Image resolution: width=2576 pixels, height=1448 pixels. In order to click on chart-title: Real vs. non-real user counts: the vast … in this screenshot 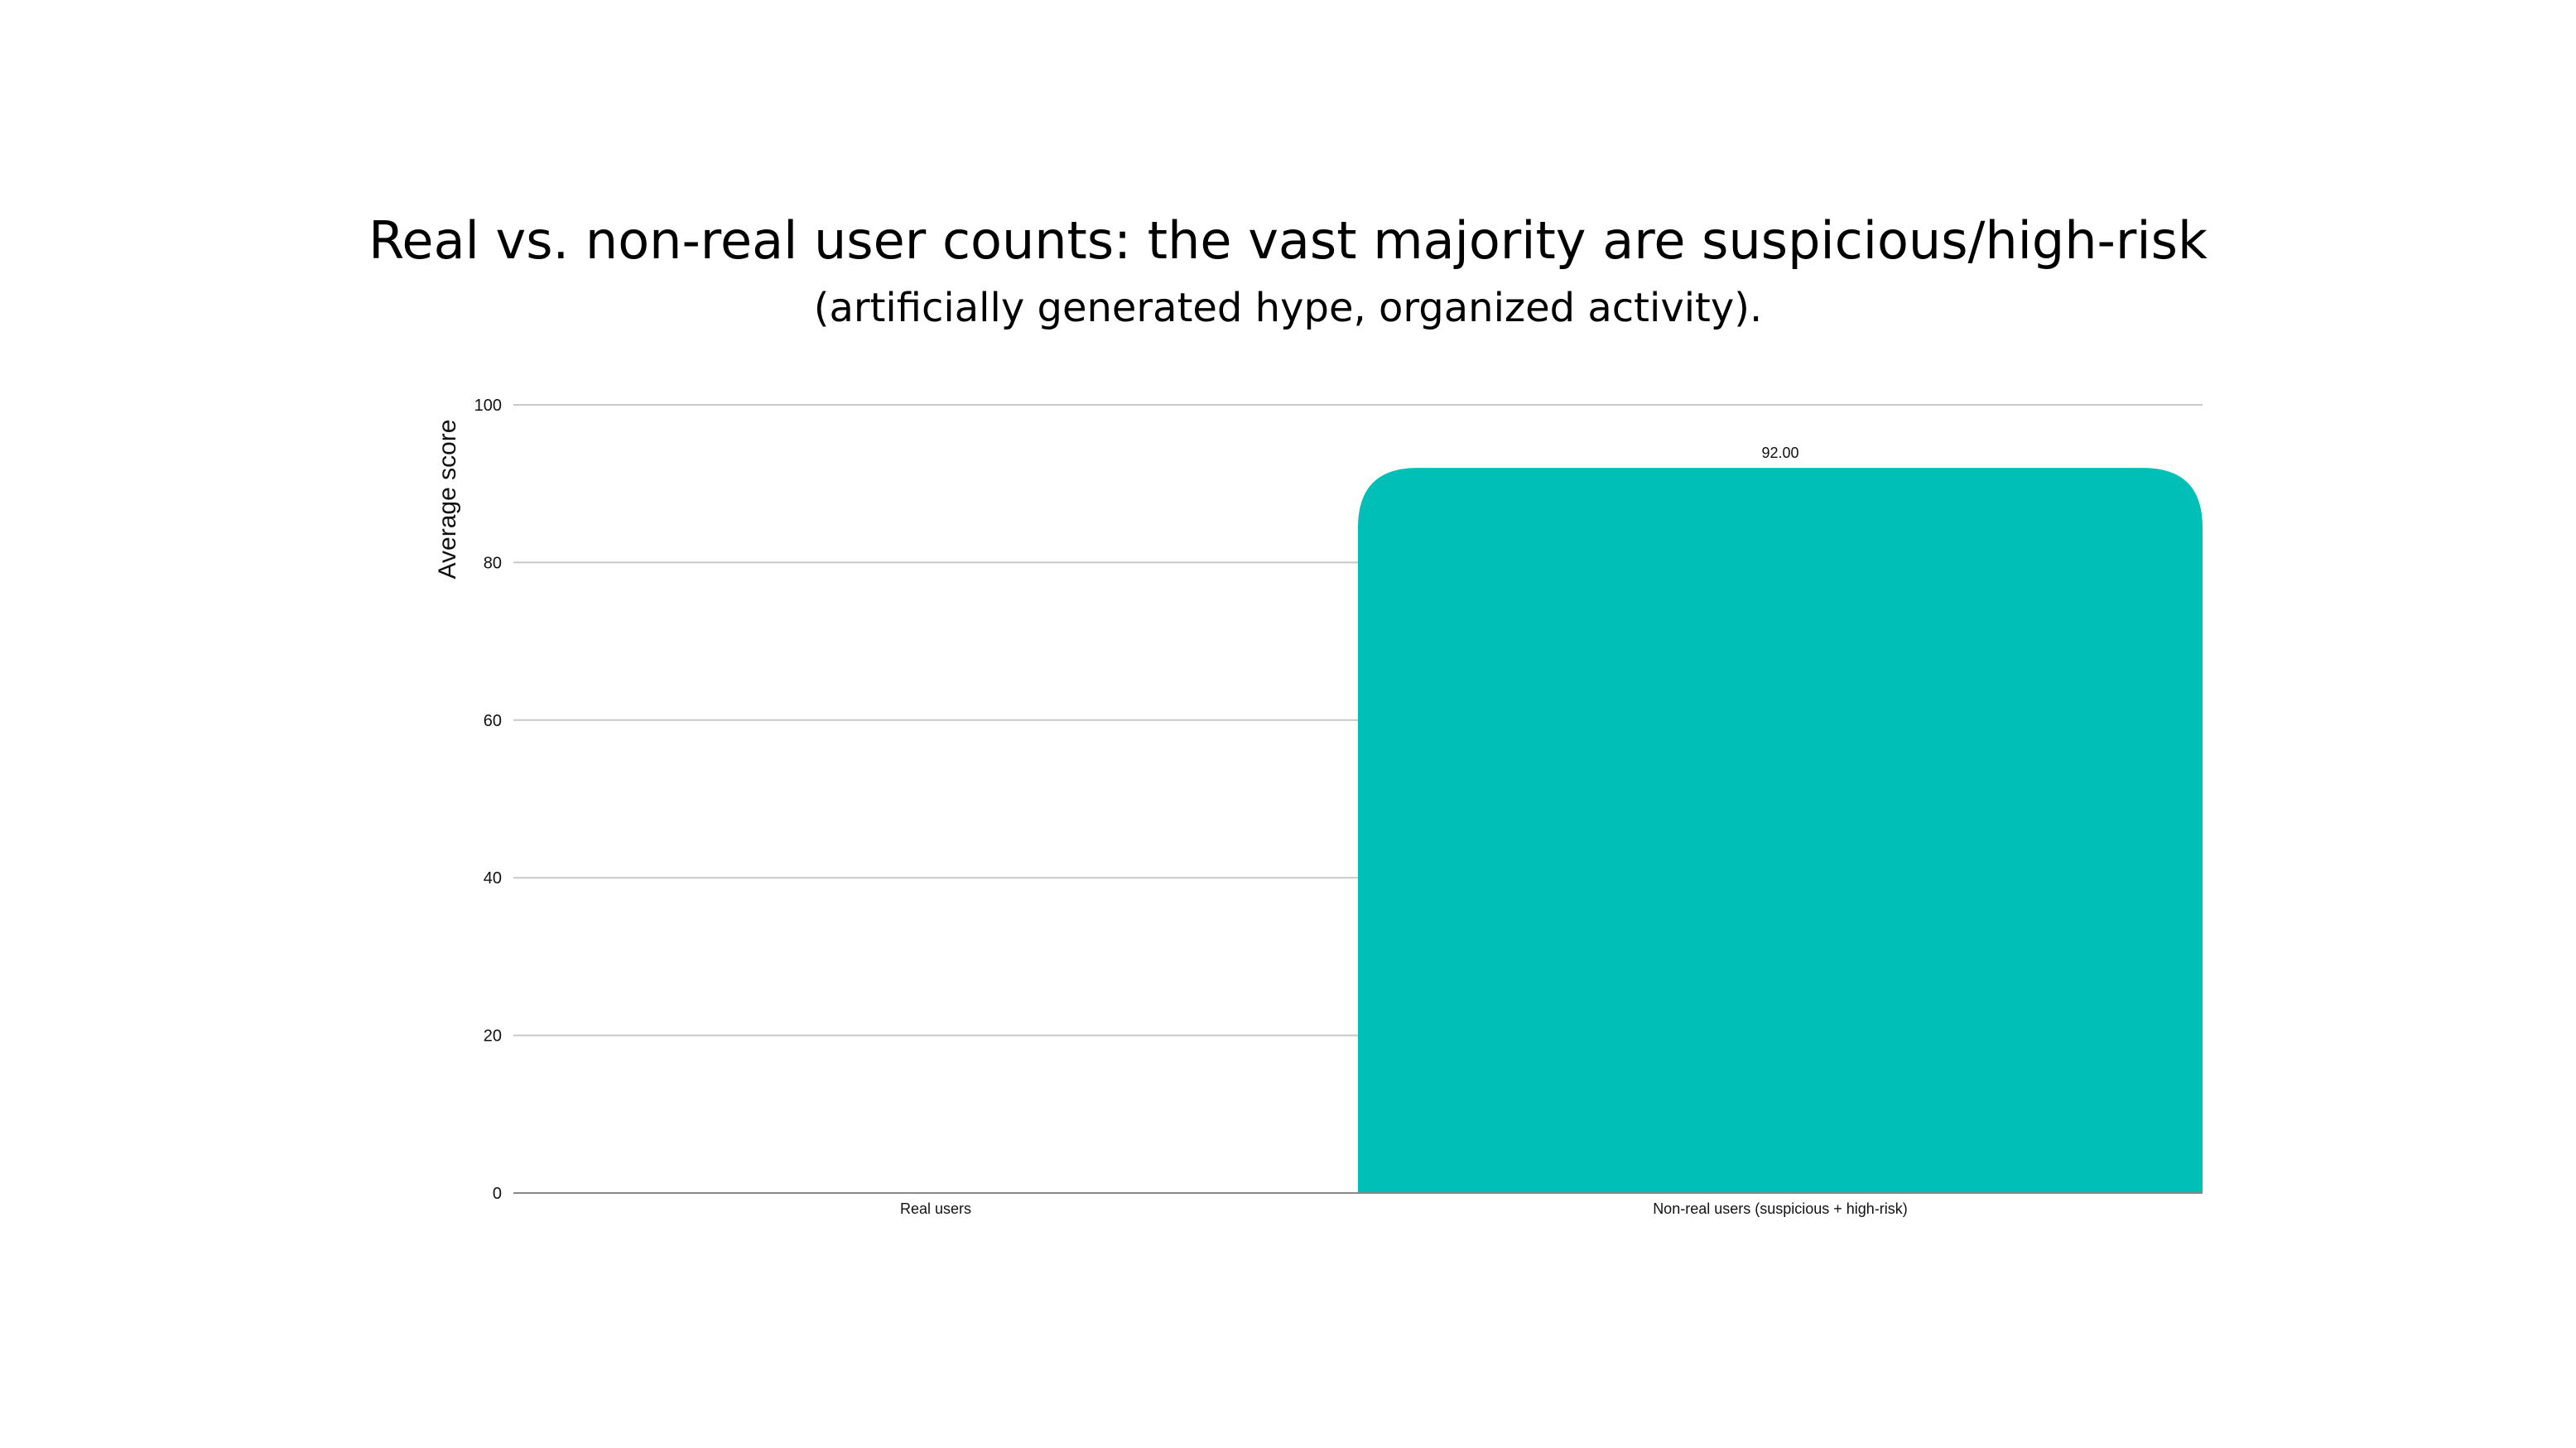, I will do `click(1288, 240)`.